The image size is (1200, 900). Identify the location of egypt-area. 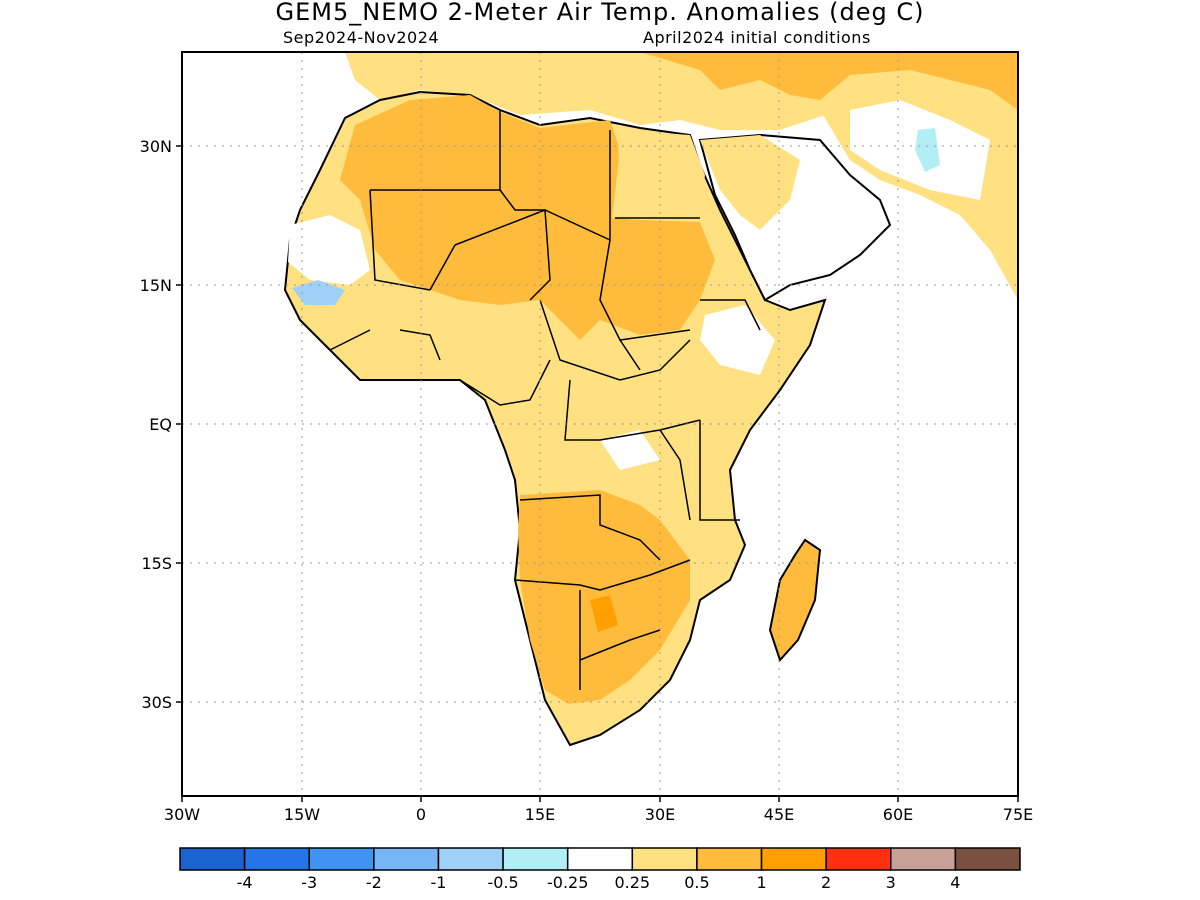
(661, 174).